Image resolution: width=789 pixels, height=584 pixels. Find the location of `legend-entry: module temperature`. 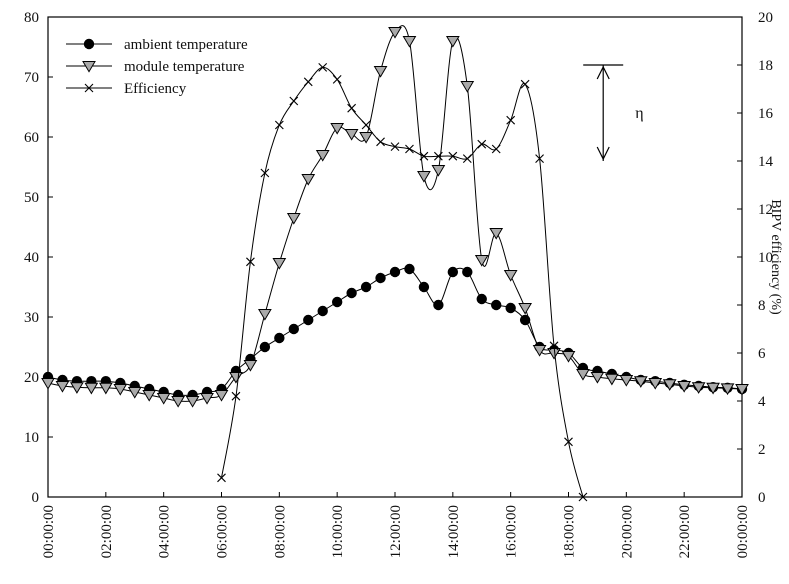

legend-entry: module temperature is located at coordinates (155, 67).